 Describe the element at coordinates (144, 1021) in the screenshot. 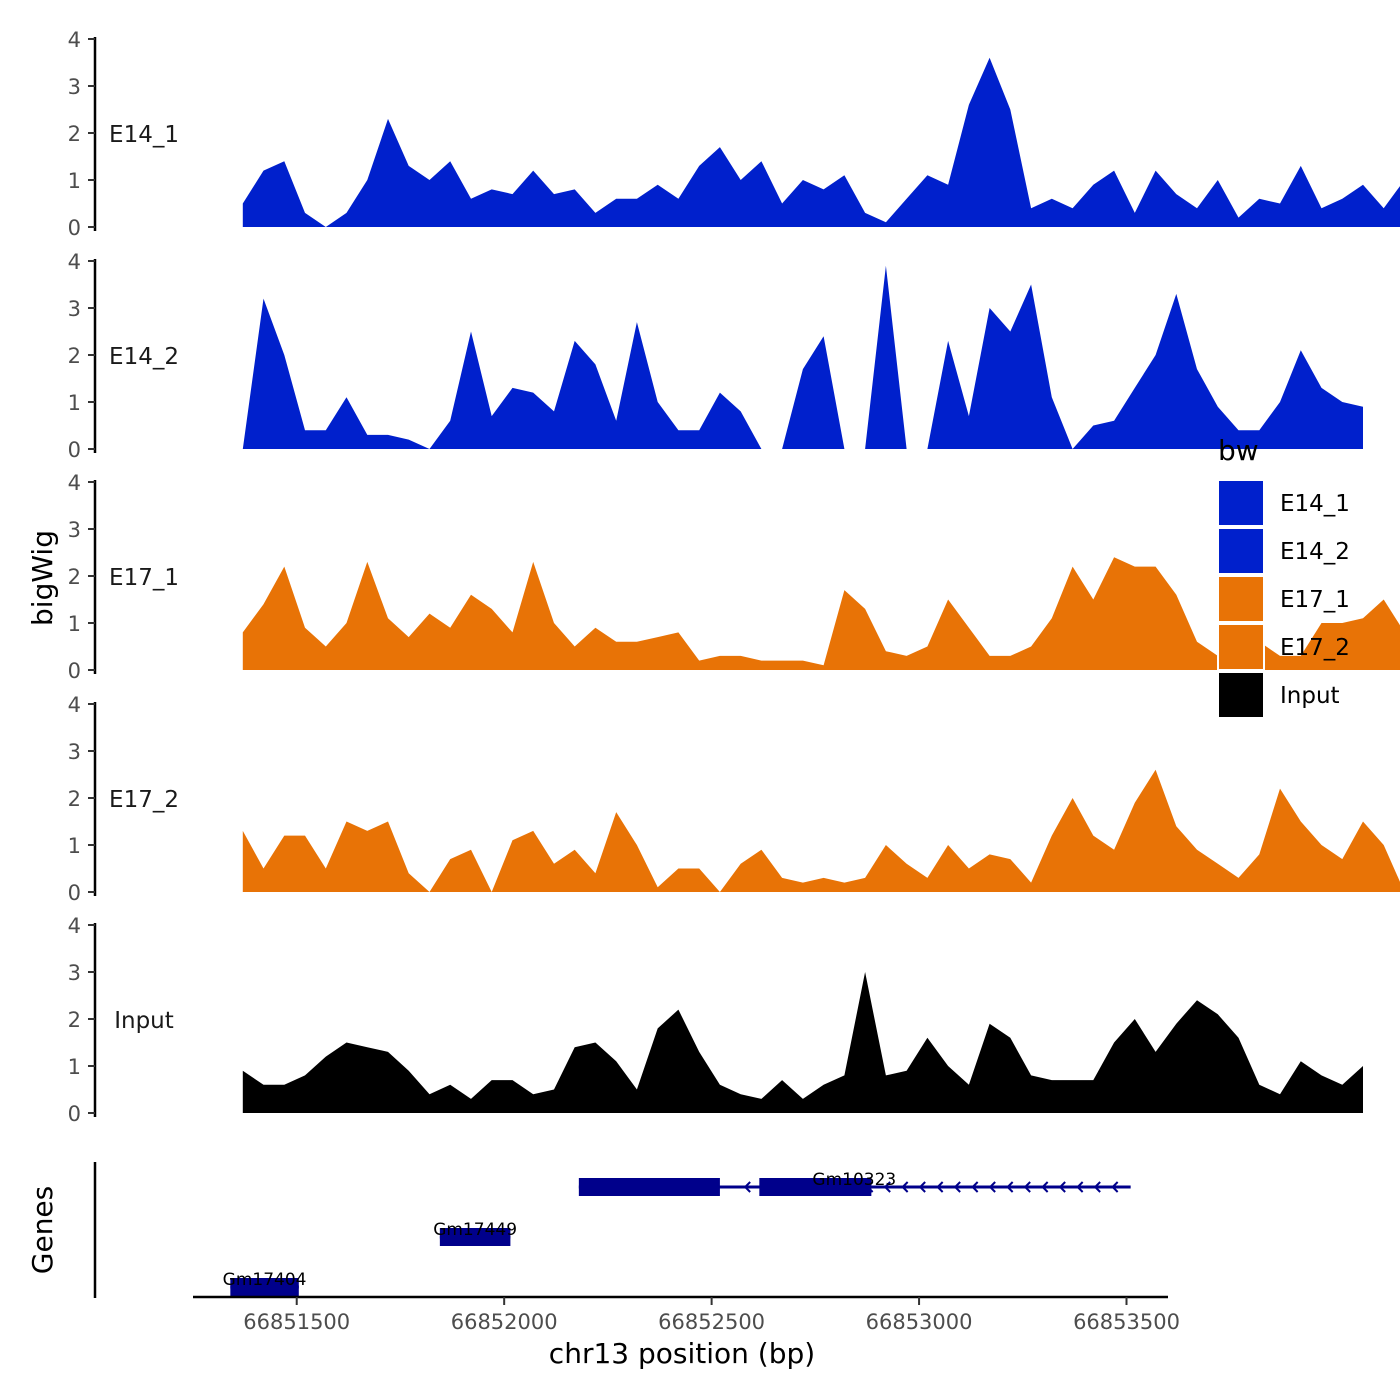

I see `track-label: Input` at that location.